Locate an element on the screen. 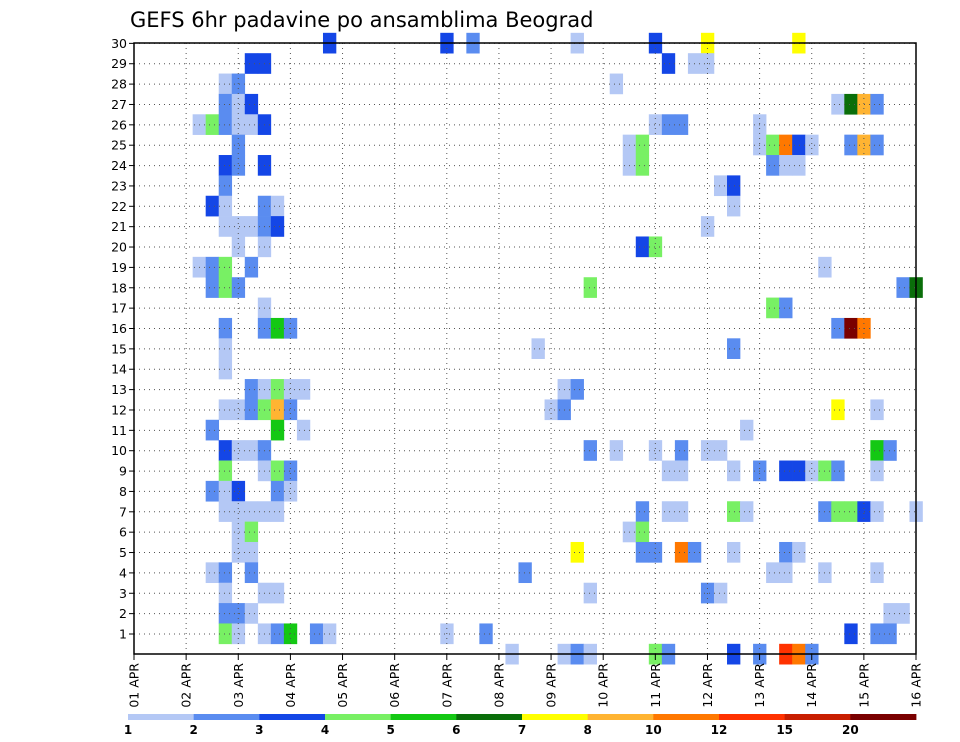 The height and width of the screenshot is (742, 960). y-tick-label: 5 is located at coordinates (123, 552).